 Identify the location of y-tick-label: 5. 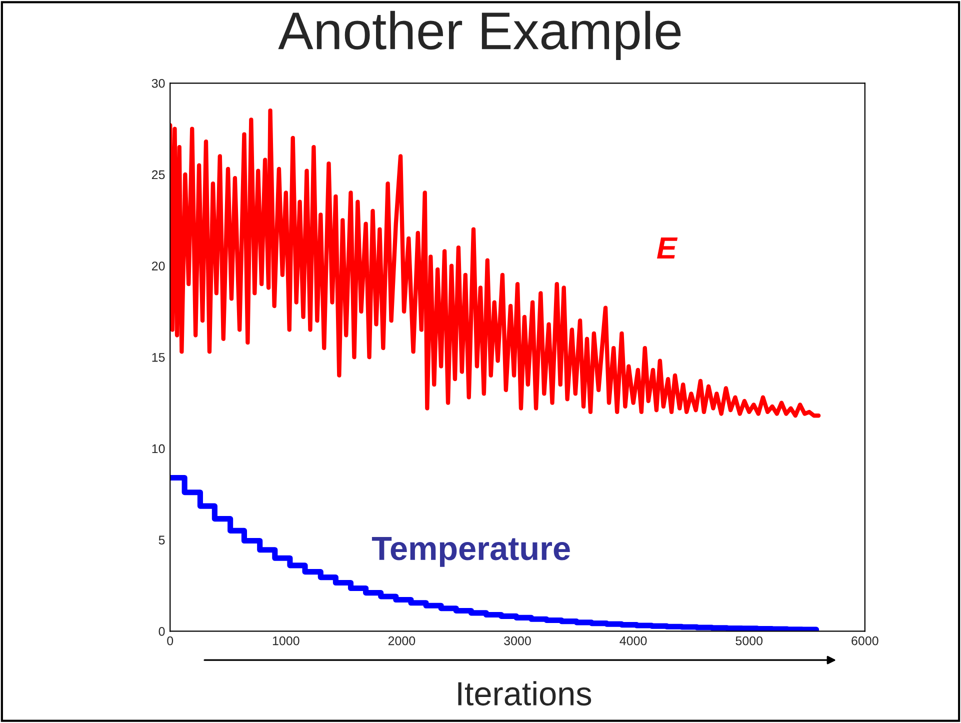
(161, 540).